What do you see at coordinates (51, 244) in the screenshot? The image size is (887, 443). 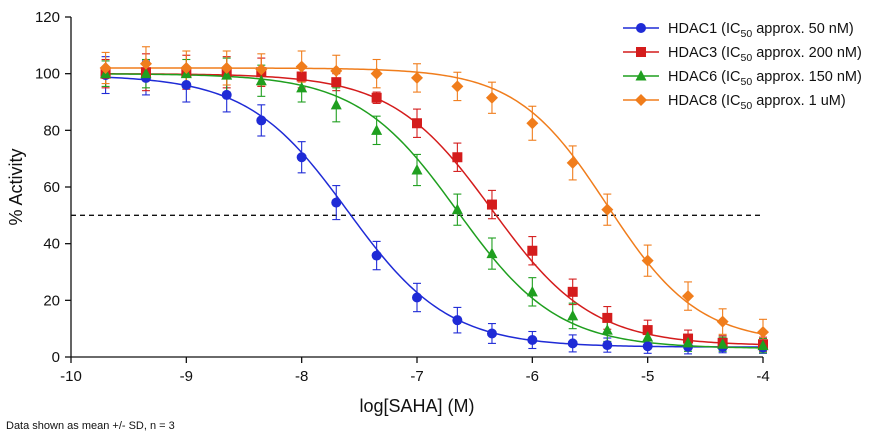 I see `y-tick-label: 40` at bounding box center [51, 244].